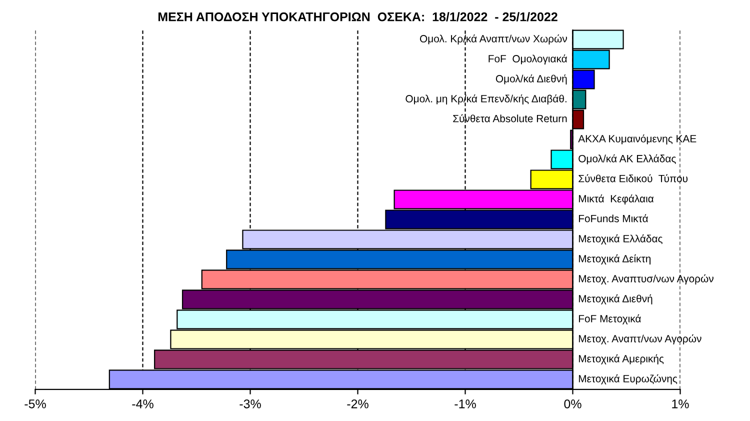 The image size is (750, 421). I want to click on y-tick-label: Μετοχ. Αναπτ/νων Αγορών, so click(640, 339).